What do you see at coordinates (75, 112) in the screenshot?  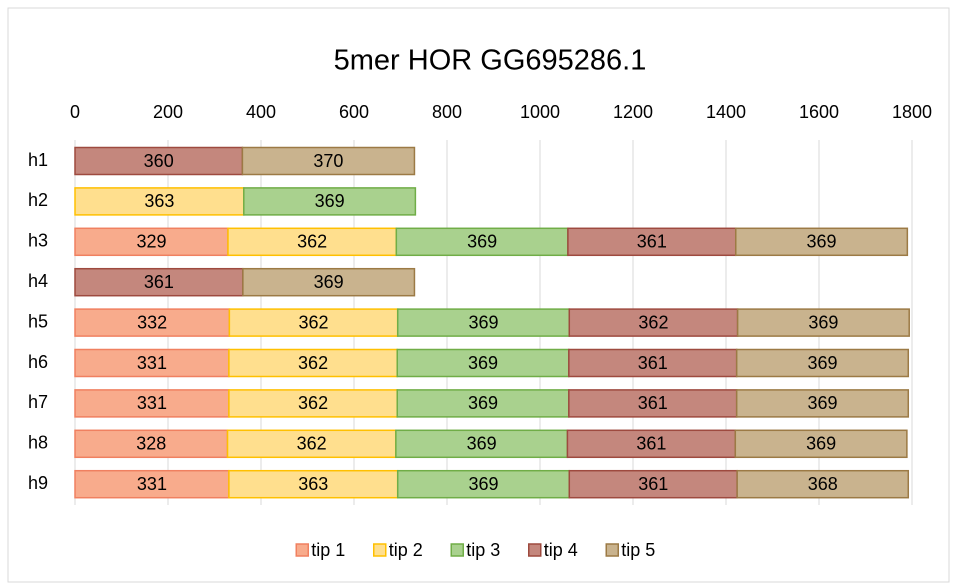 I see `x-tick-label: 0` at bounding box center [75, 112].